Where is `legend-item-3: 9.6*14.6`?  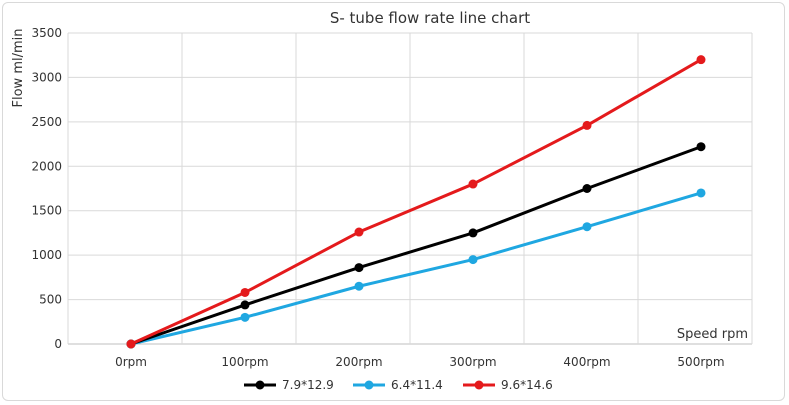
legend-item-3: 9.6*14.6 is located at coordinates (508, 385).